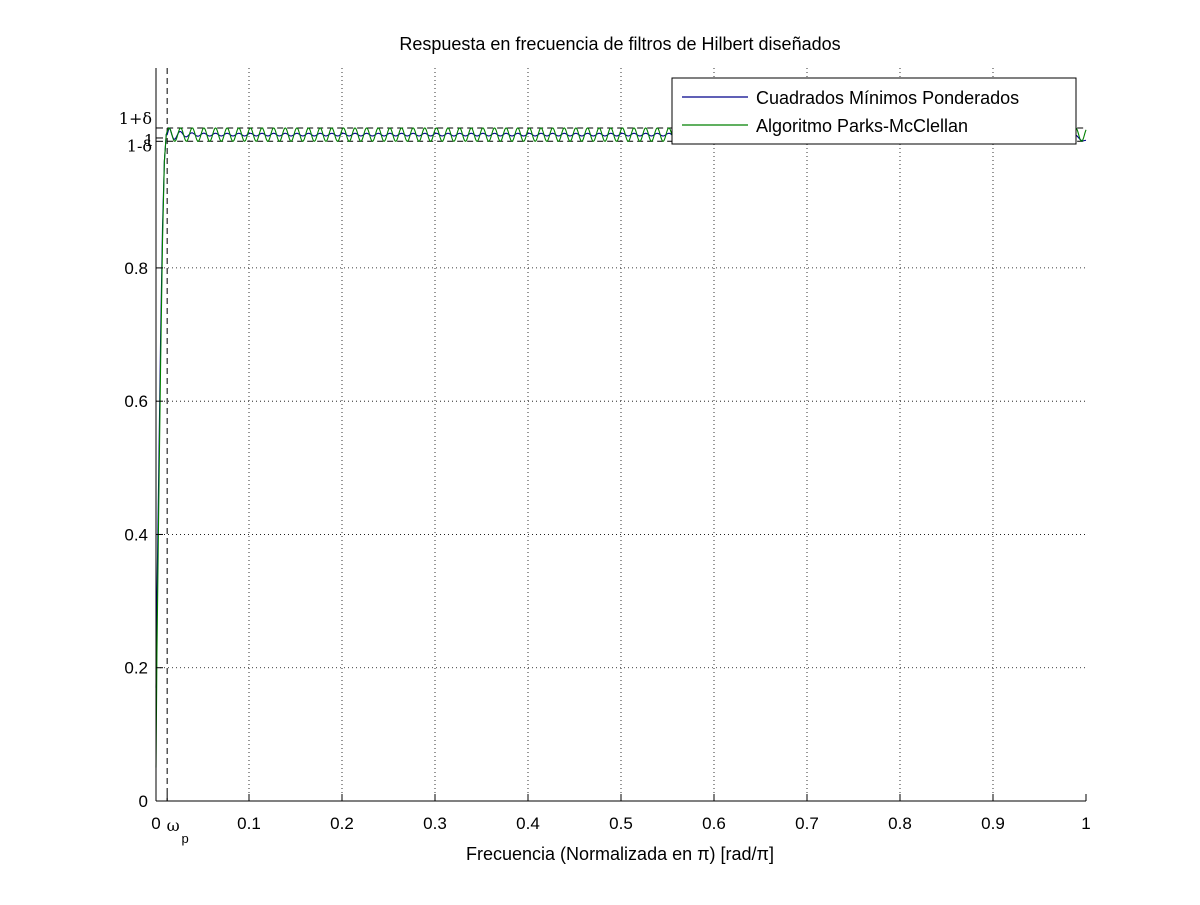 This screenshot has width=1200, height=905. What do you see at coordinates (620, 854) in the screenshot?
I see `x-axis-label: Frecuencia (Normalizada en π) [rad/π]` at bounding box center [620, 854].